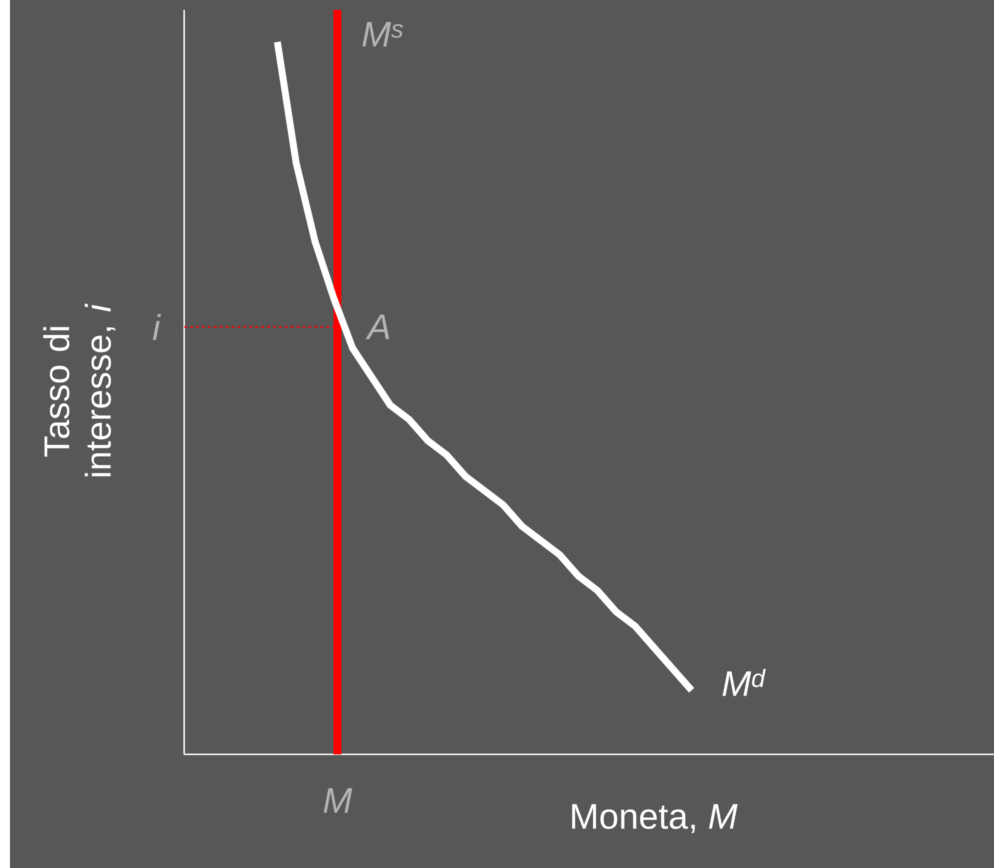 This screenshot has width=994, height=868. Describe the element at coordinates (655, 819) in the screenshot. I see `x-axis-title: Moneta, M` at that location.